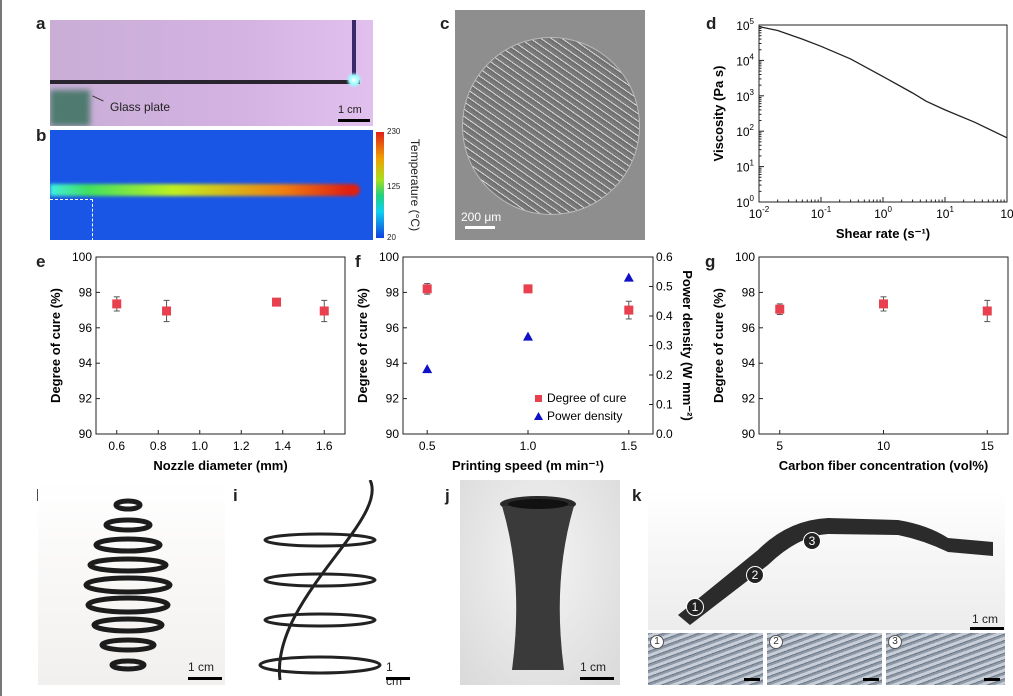 Image resolution: width=1013 pixels, height=696 pixels. I want to click on legend-label-power: Power density, so click(584, 416).